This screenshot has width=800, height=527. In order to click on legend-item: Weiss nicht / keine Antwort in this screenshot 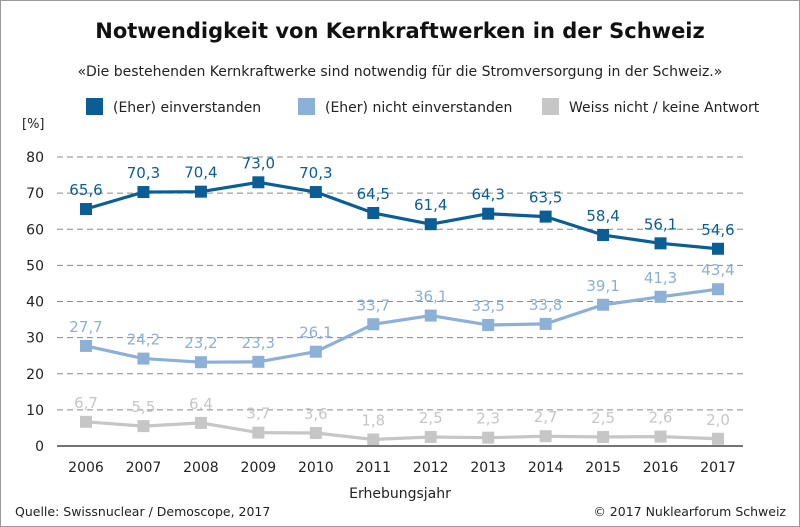, I will do `click(651, 107)`.